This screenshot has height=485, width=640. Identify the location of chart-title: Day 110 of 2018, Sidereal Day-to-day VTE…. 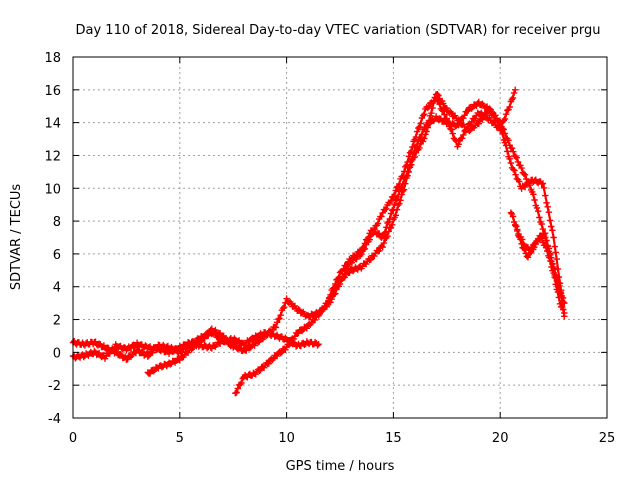
(338, 30).